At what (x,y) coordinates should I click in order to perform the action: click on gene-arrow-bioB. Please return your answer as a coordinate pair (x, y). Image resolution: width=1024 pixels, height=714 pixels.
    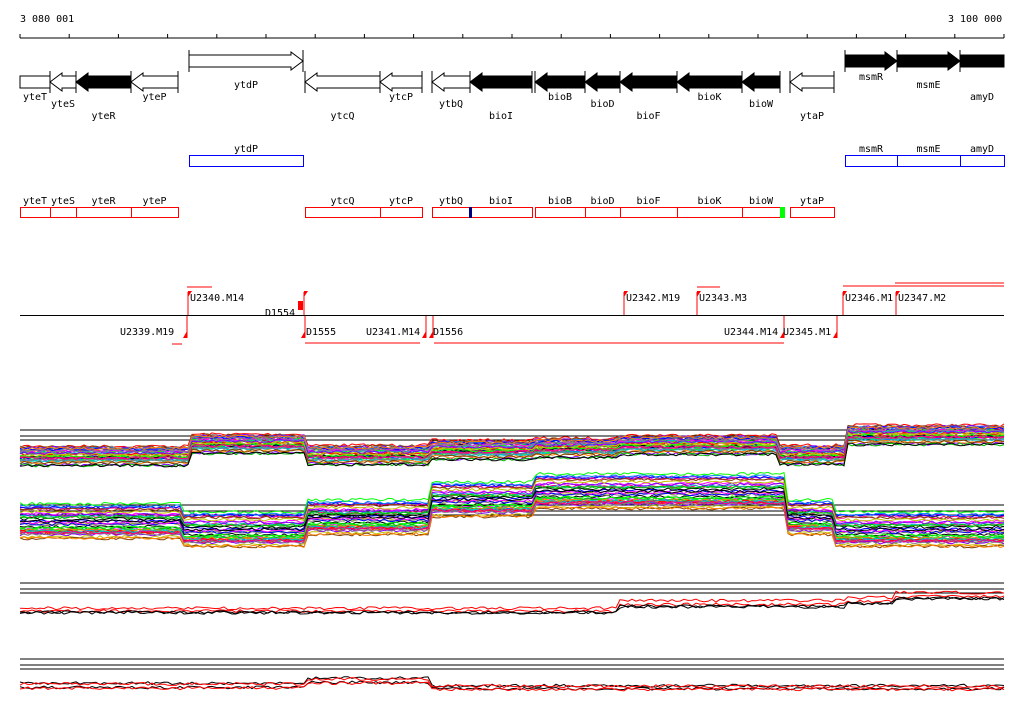
    Looking at the image, I should click on (560, 82).